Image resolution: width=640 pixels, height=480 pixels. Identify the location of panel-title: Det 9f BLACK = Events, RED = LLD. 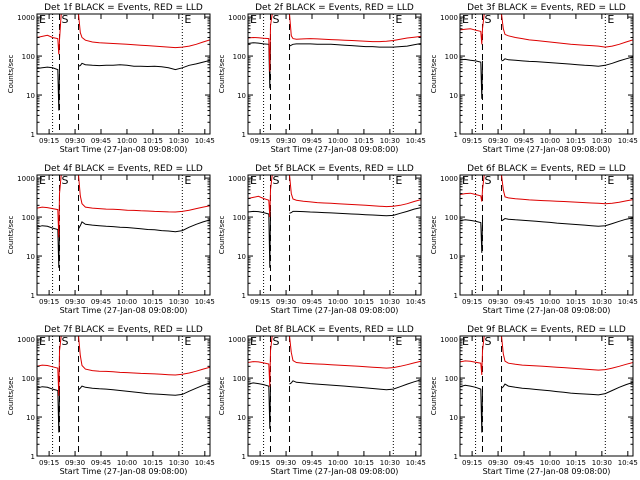
(546, 330).